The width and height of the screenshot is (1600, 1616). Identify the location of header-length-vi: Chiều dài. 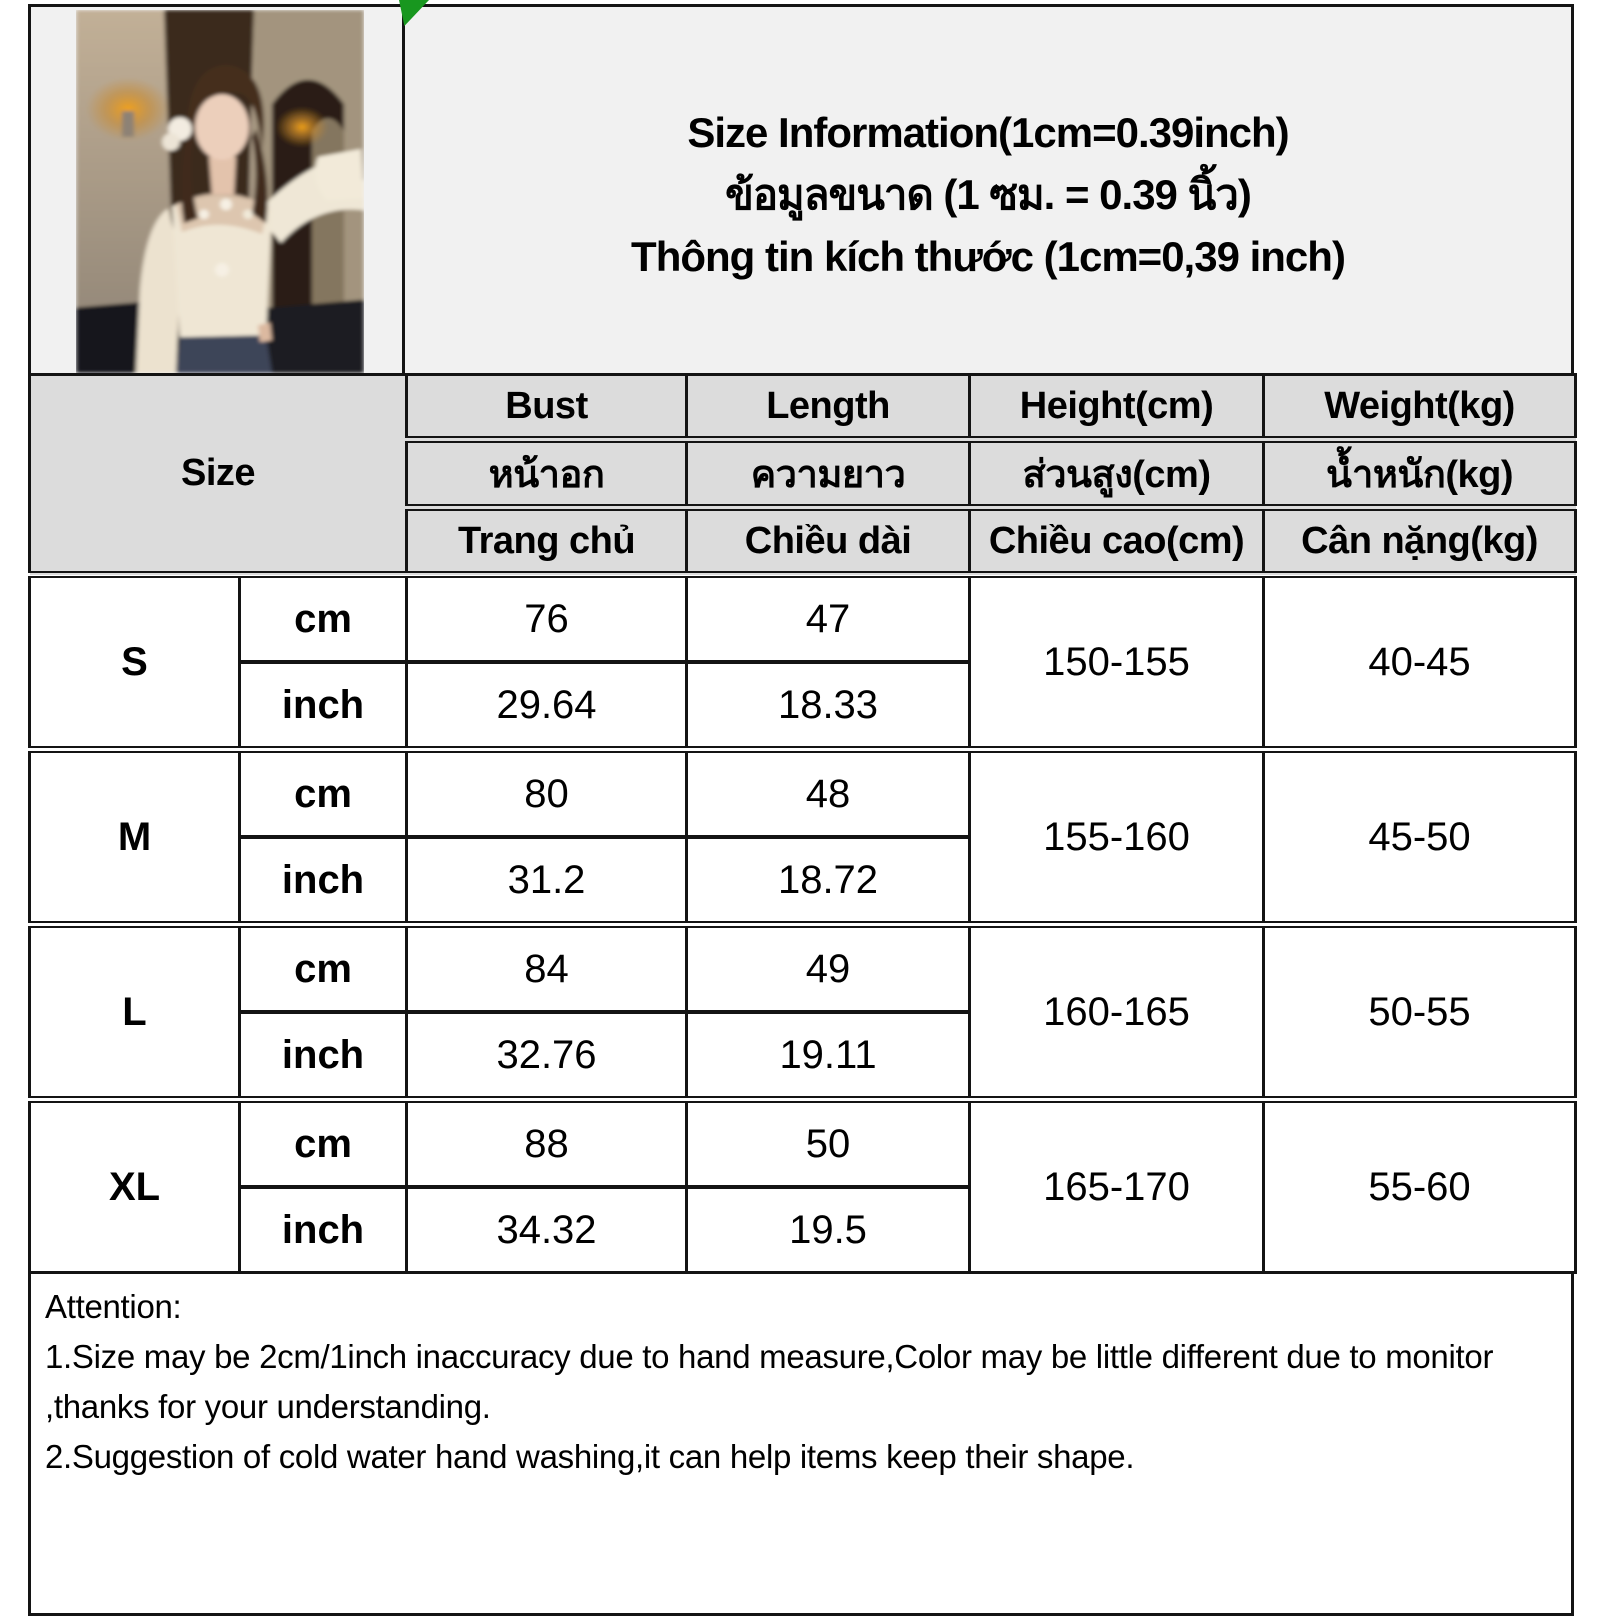
(828, 540).